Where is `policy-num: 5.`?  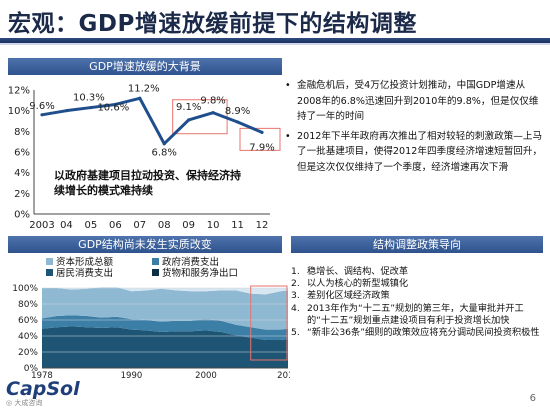
policy-num: 5. is located at coordinates (295, 333).